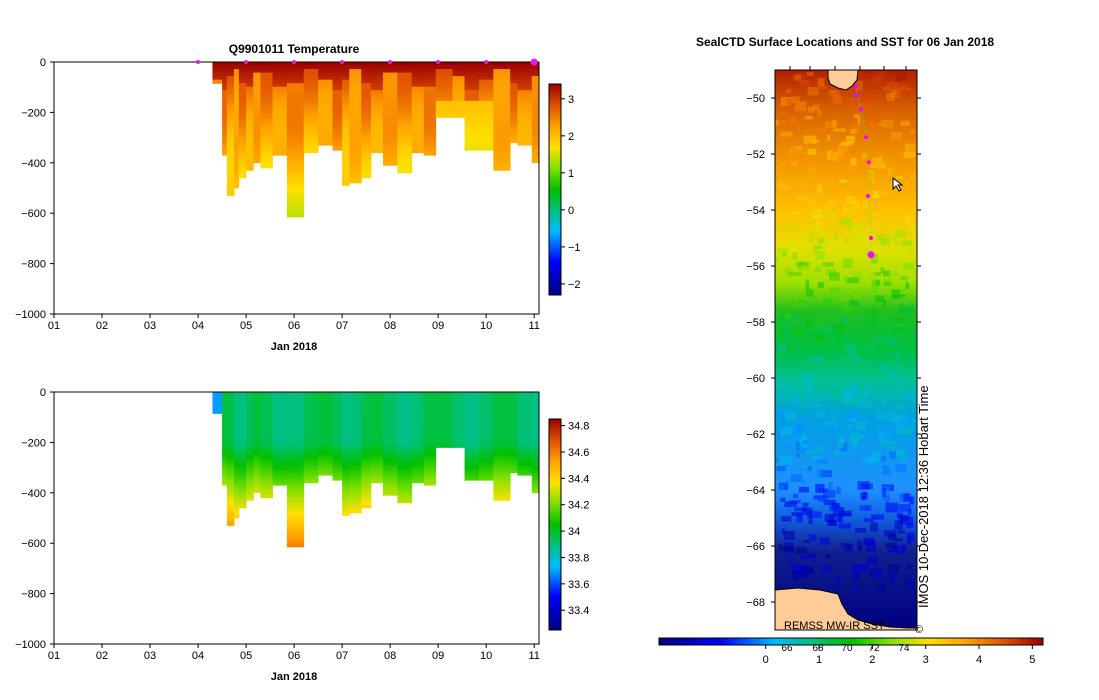  I want to click on x-tick-label: 08, so click(390, 326).